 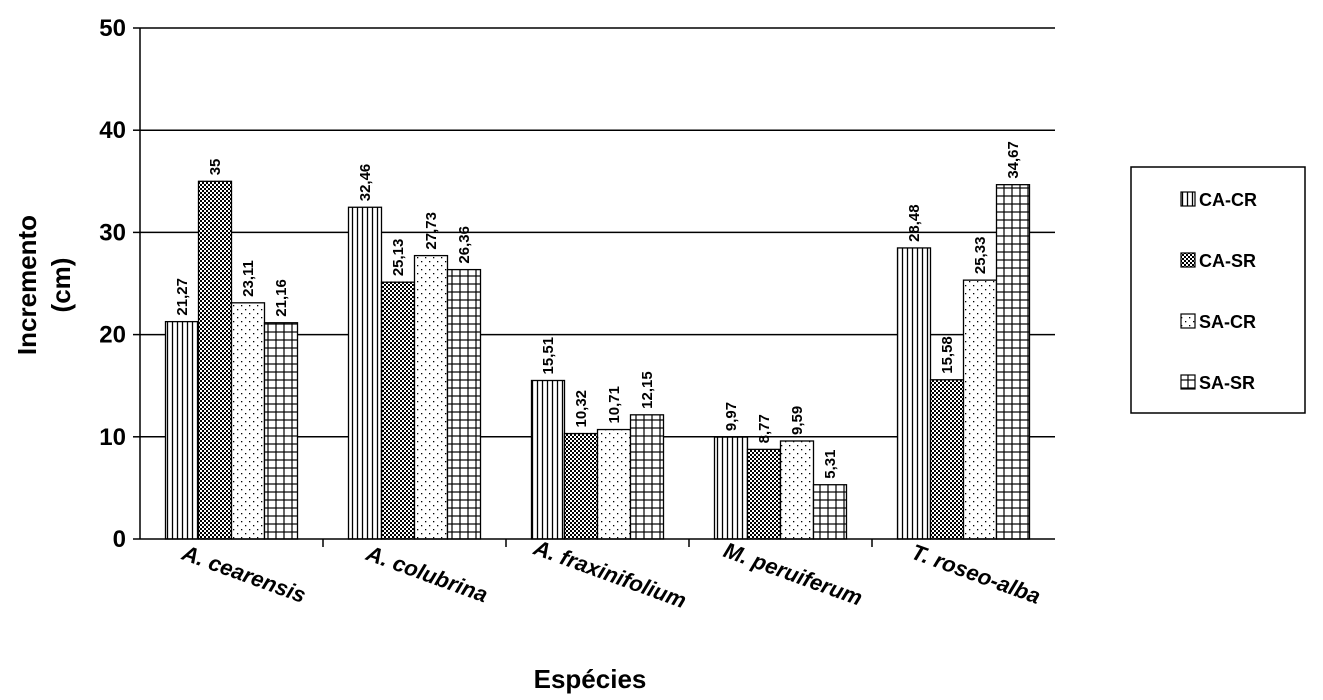 I want to click on x-tick-label: A. fraxinifolium, so click(x=610, y=573).